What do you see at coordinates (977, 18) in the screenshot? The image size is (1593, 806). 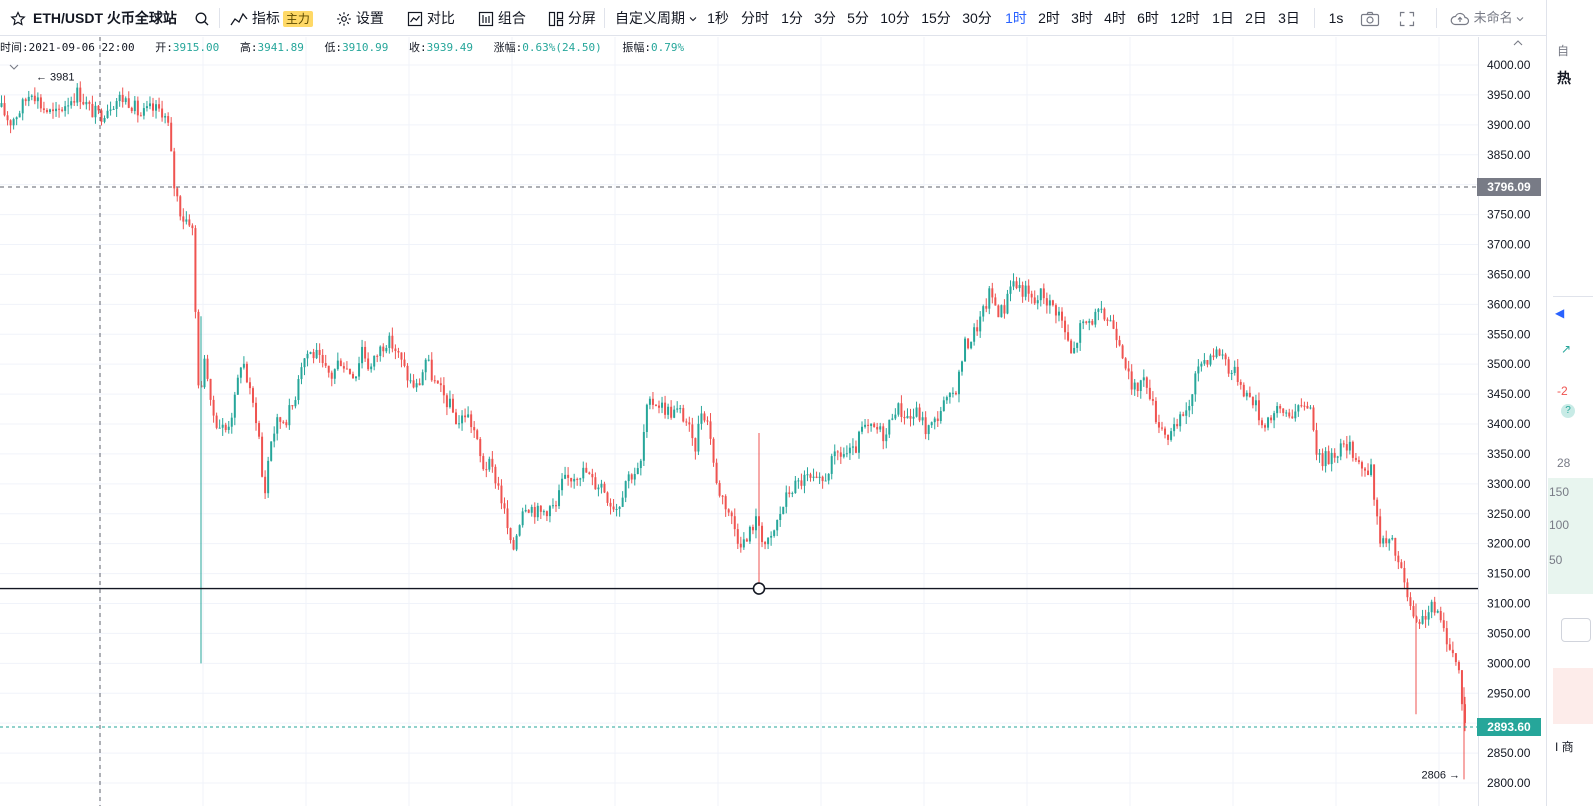 I see `period-30m: 30分` at bounding box center [977, 18].